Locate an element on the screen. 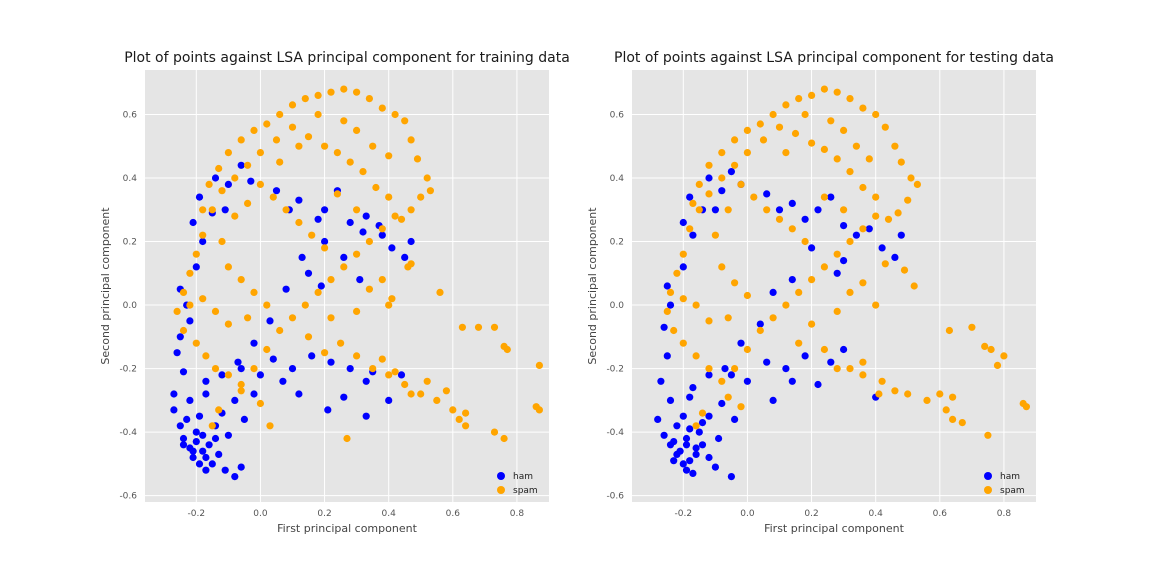  x-tick-label: 0.6 is located at coordinates (453, 514).